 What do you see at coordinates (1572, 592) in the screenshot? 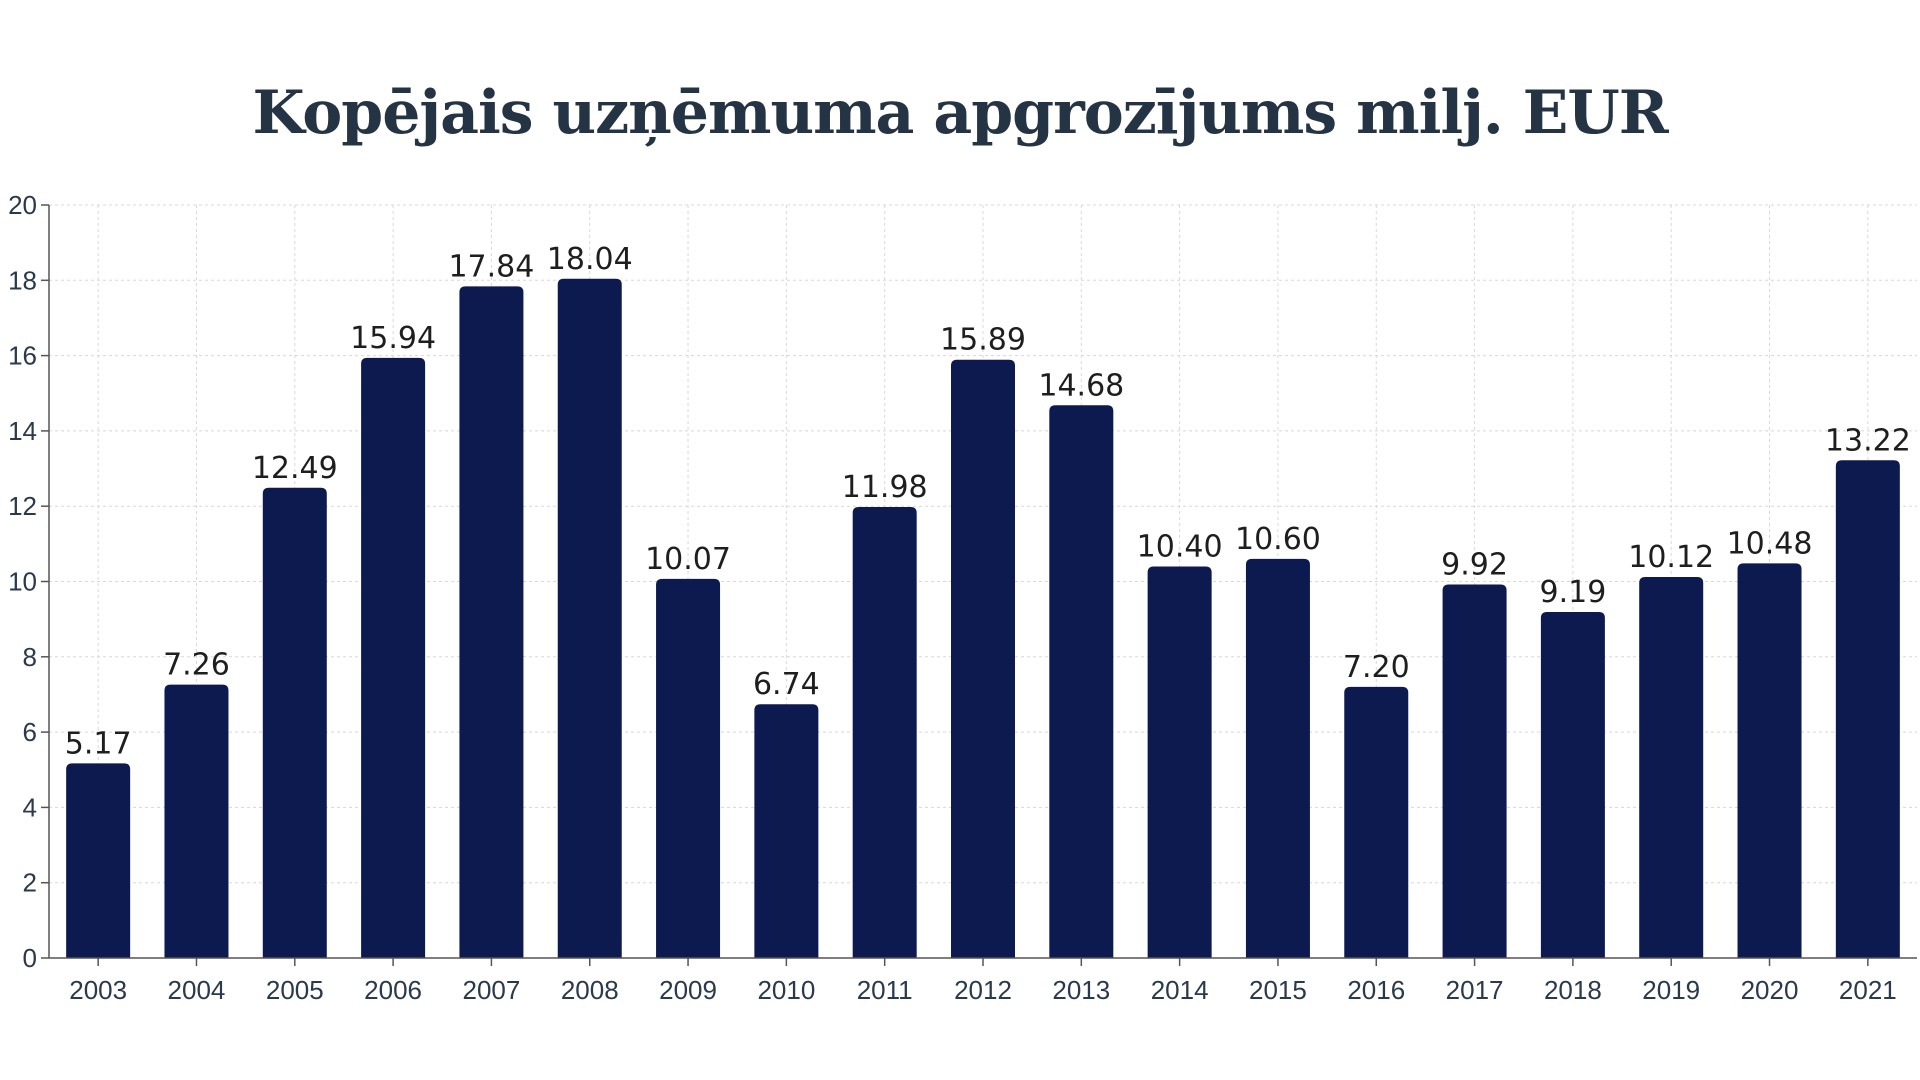
I see `data-label-2018: 9.19` at bounding box center [1572, 592].